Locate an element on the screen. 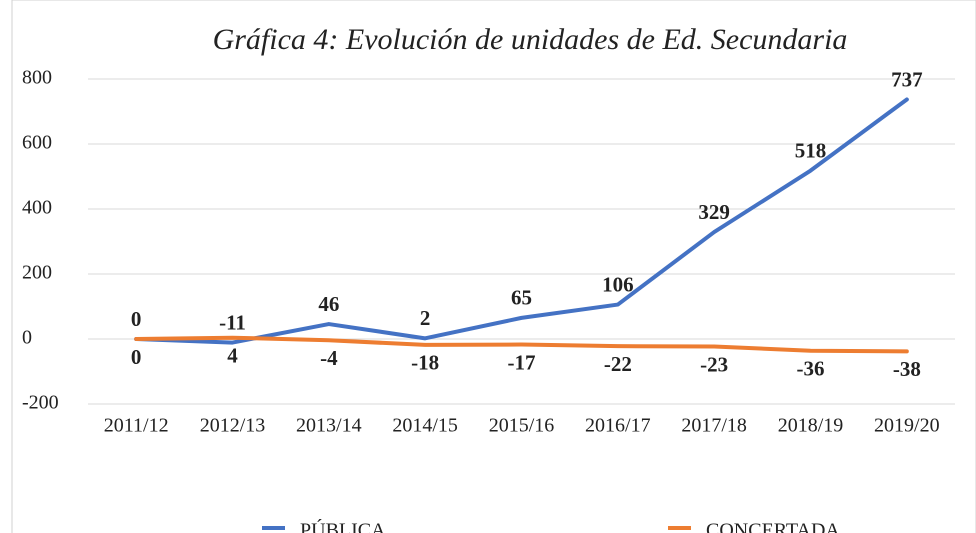 The image size is (976, 533). data-label: 518 is located at coordinates (811, 150).